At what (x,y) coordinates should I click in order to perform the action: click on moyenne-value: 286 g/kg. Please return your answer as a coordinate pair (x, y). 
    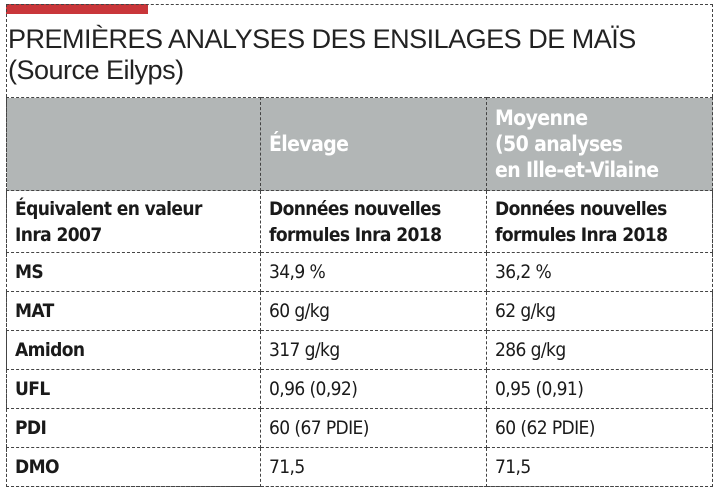
    Looking at the image, I should click on (599, 350).